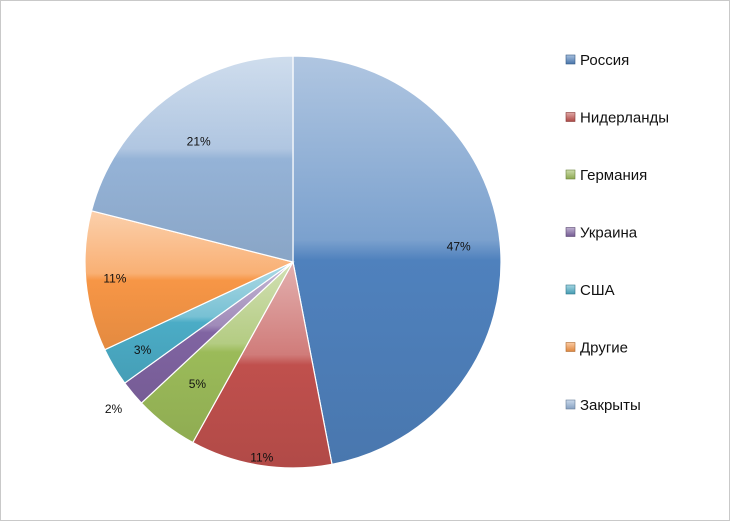 This screenshot has height=521, width=730. What do you see at coordinates (597, 290) in the screenshot?
I see `legend-label-5: США` at bounding box center [597, 290].